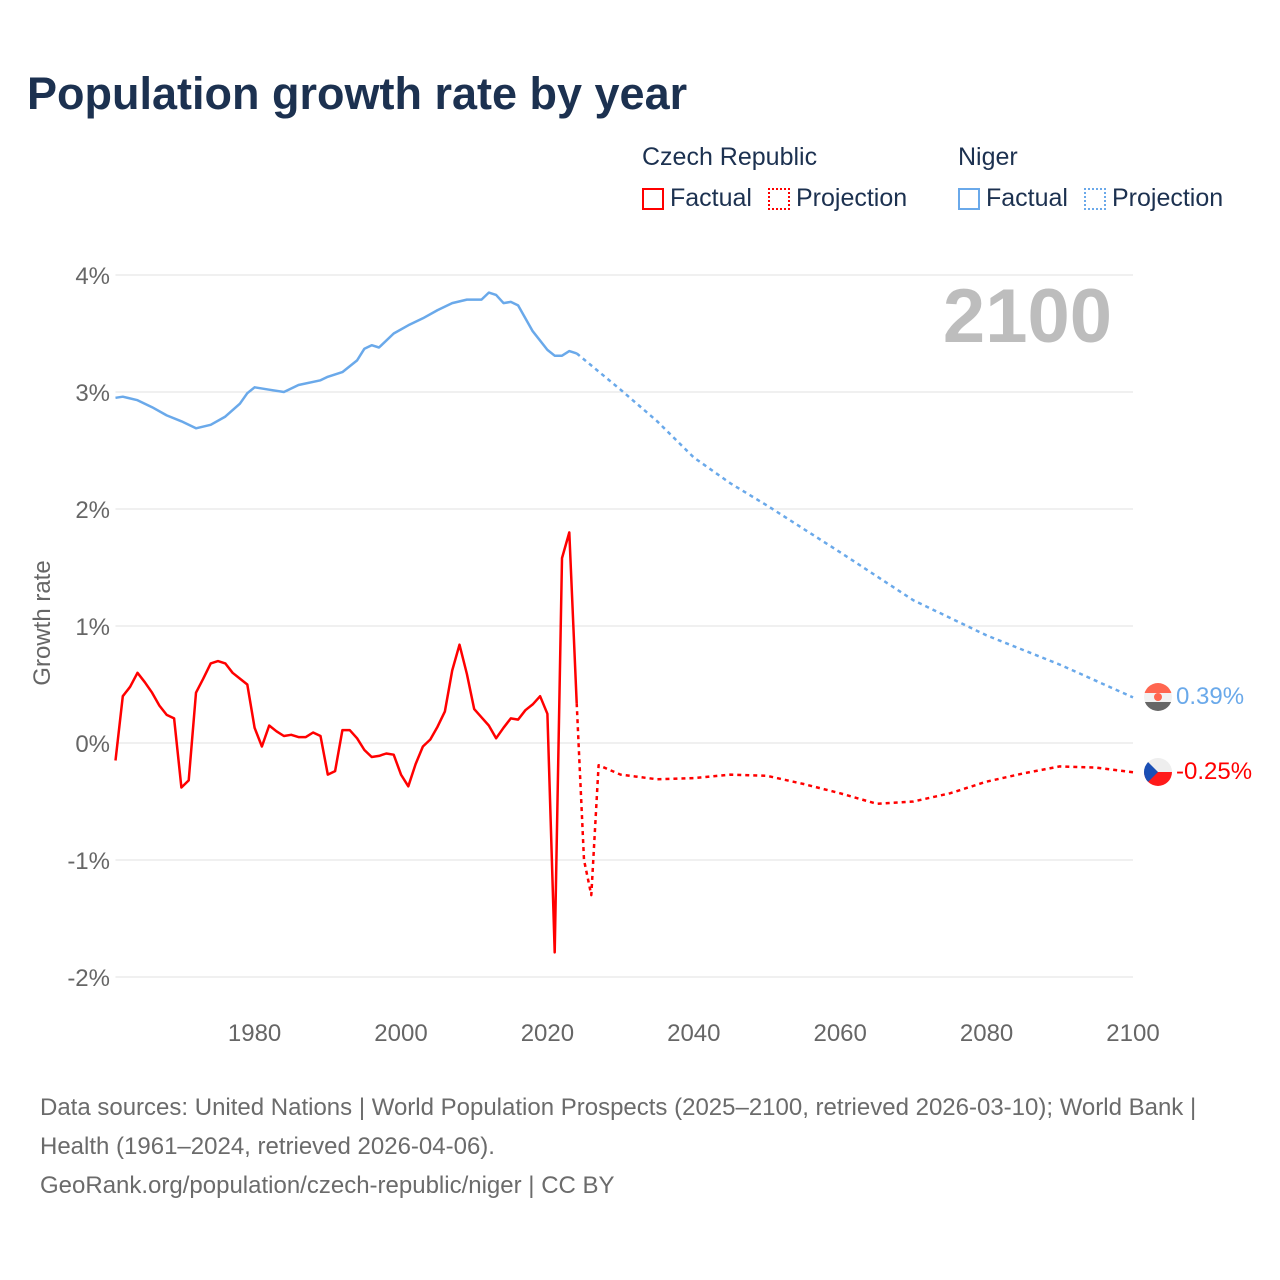 This screenshot has width=1280, height=1280. I want to click on legend-niger: Niger Factual Projection, so click(1090, 178).